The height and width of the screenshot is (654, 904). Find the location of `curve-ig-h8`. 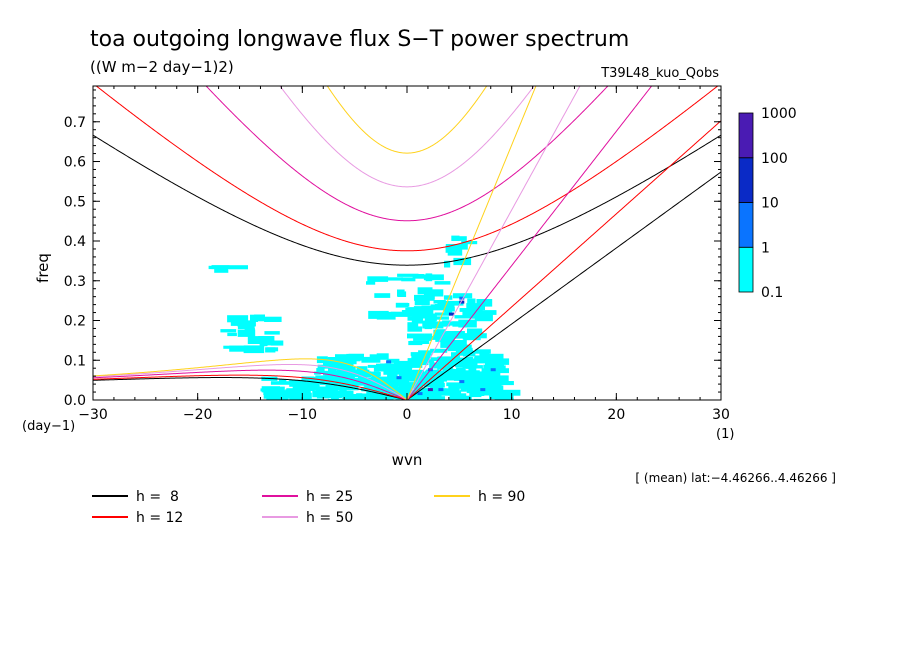

curve-ig-h8 is located at coordinates (407, 200).